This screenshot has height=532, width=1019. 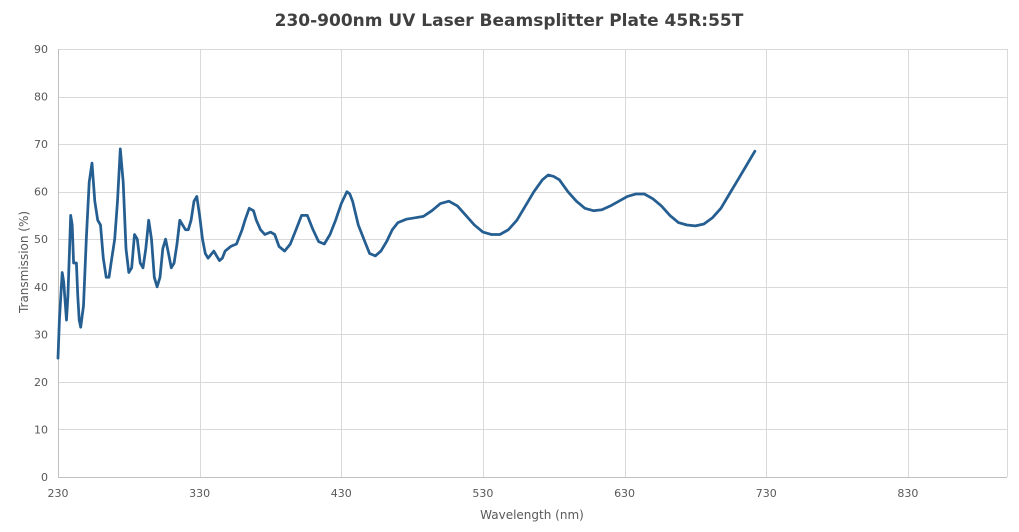 What do you see at coordinates (907, 493) in the screenshot?
I see `x-tick-label: 830` at bounding box center [907, 493].